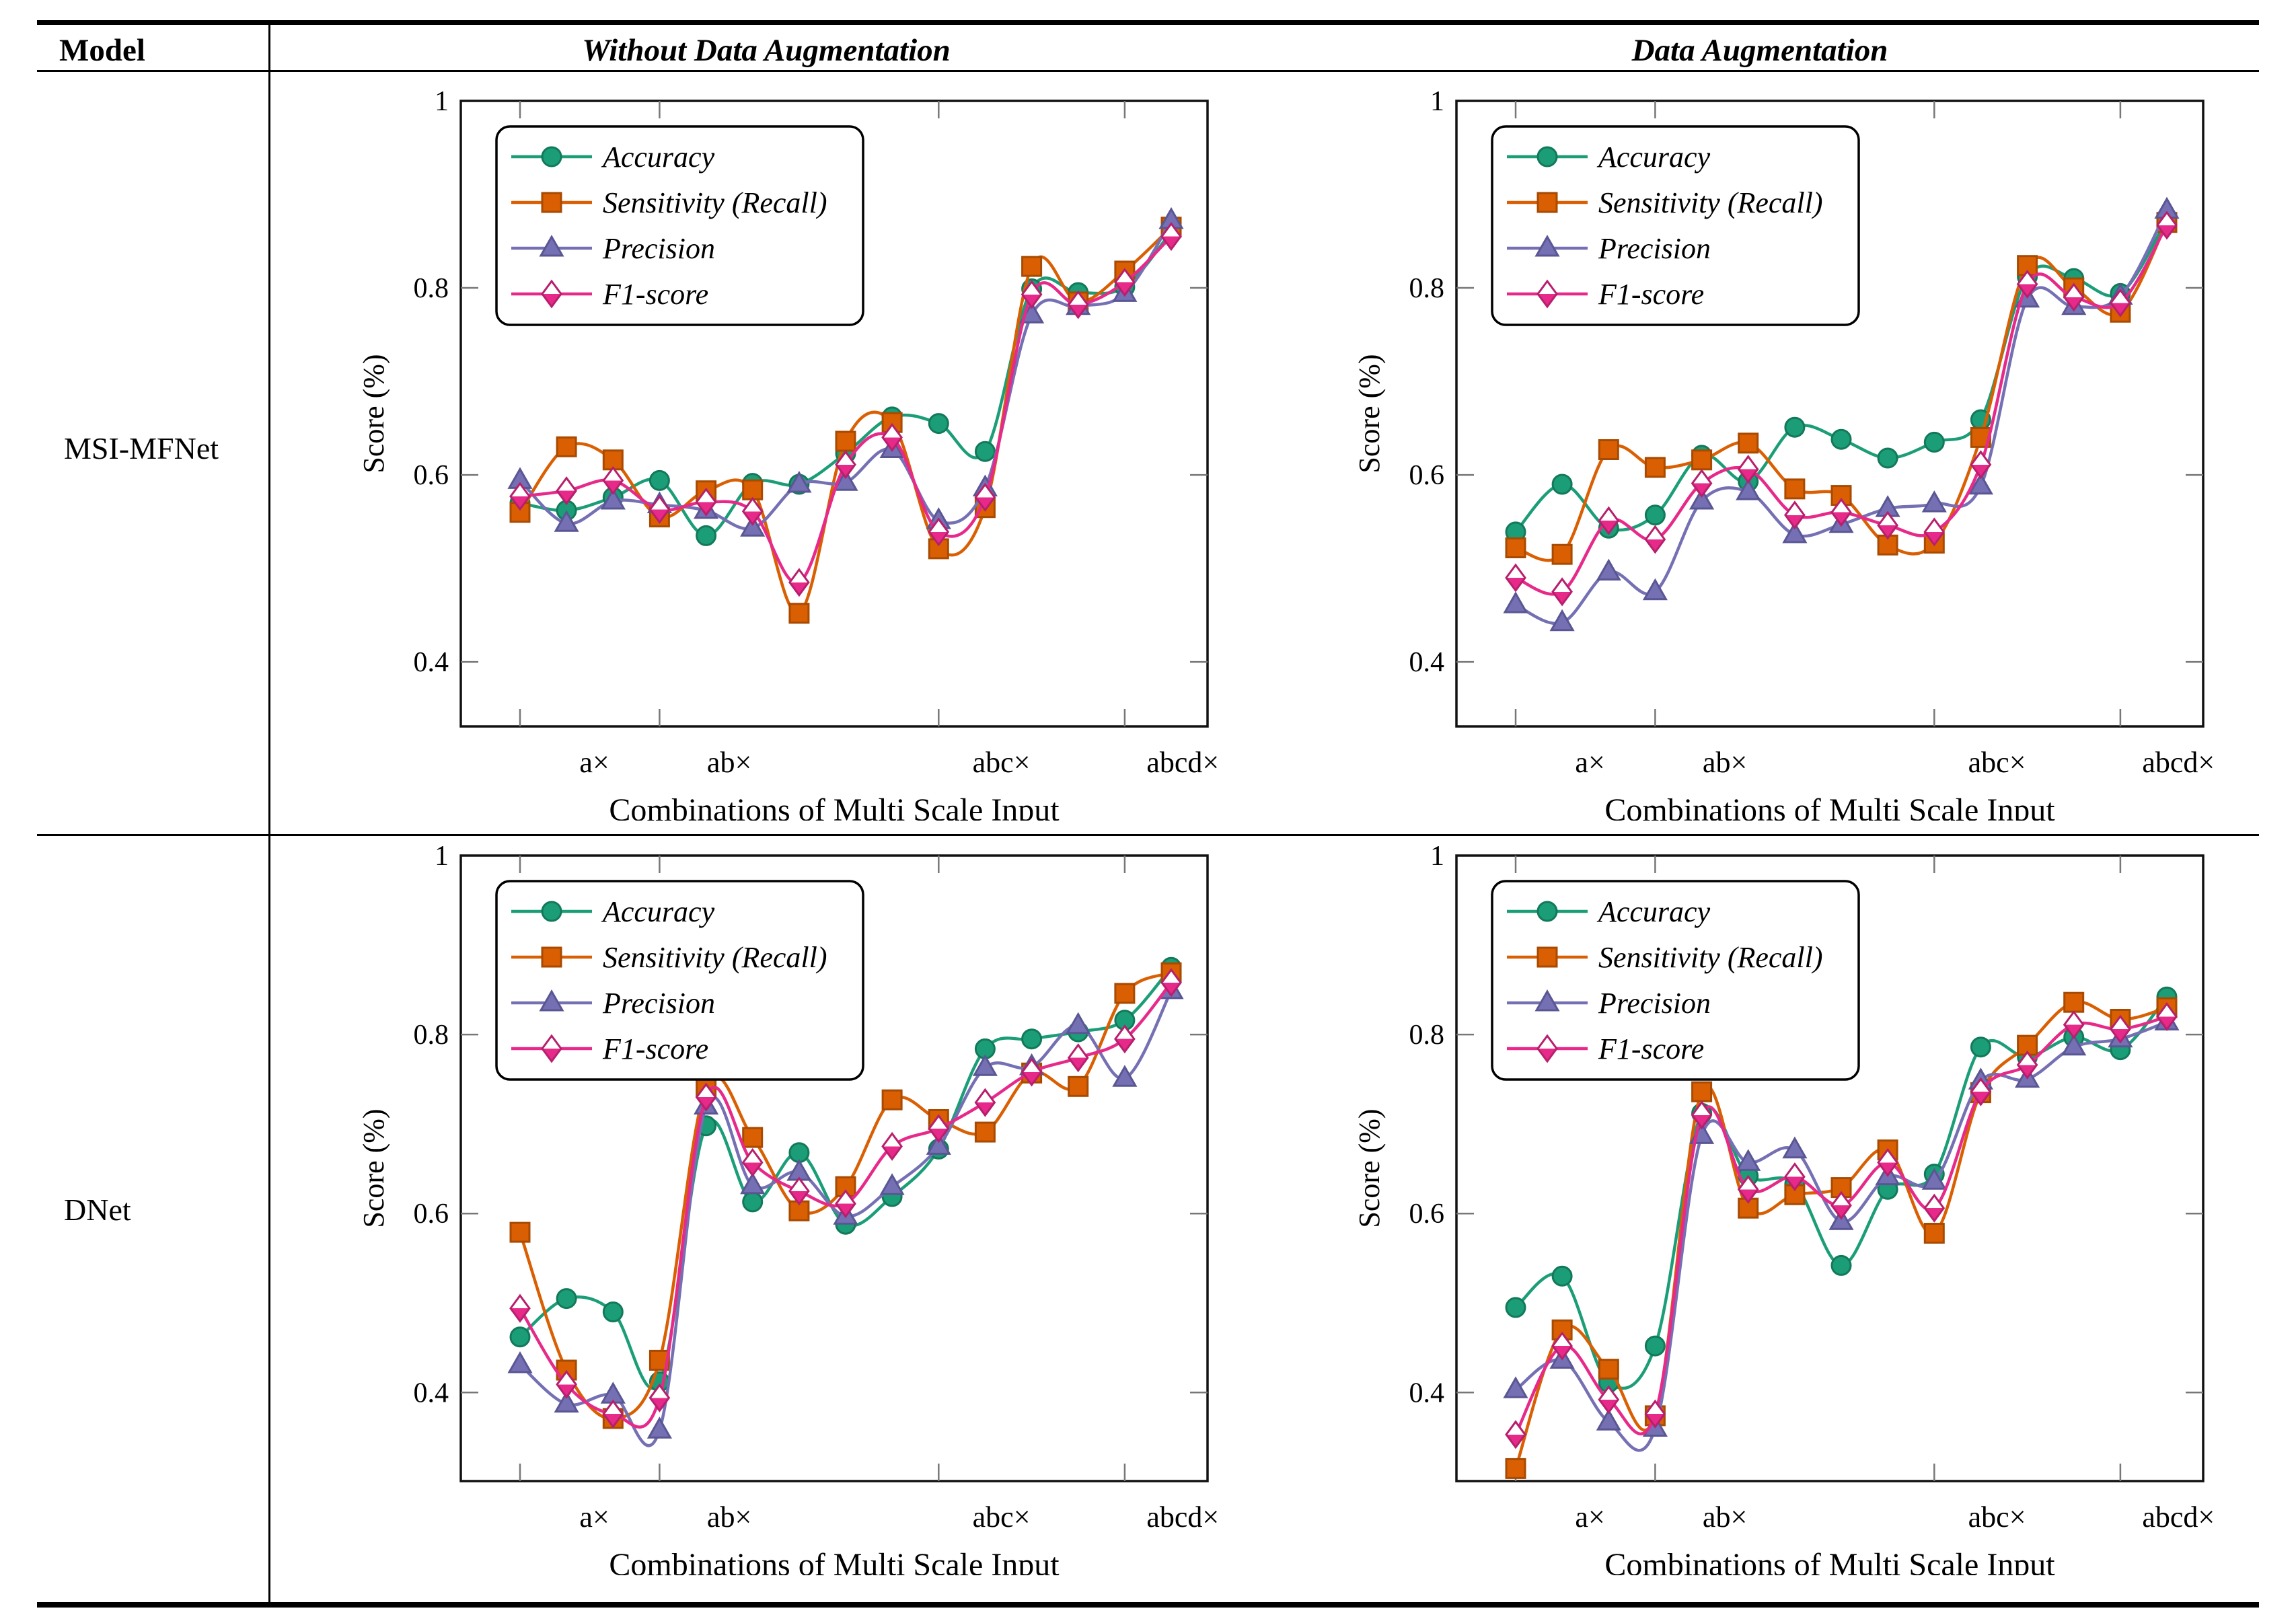 This screenshot has height=1623, width=2296. What do you see at coordinates (846, 384) in the screenshot?
I see `series-accuracy-line` at bounding box center [846, 384].